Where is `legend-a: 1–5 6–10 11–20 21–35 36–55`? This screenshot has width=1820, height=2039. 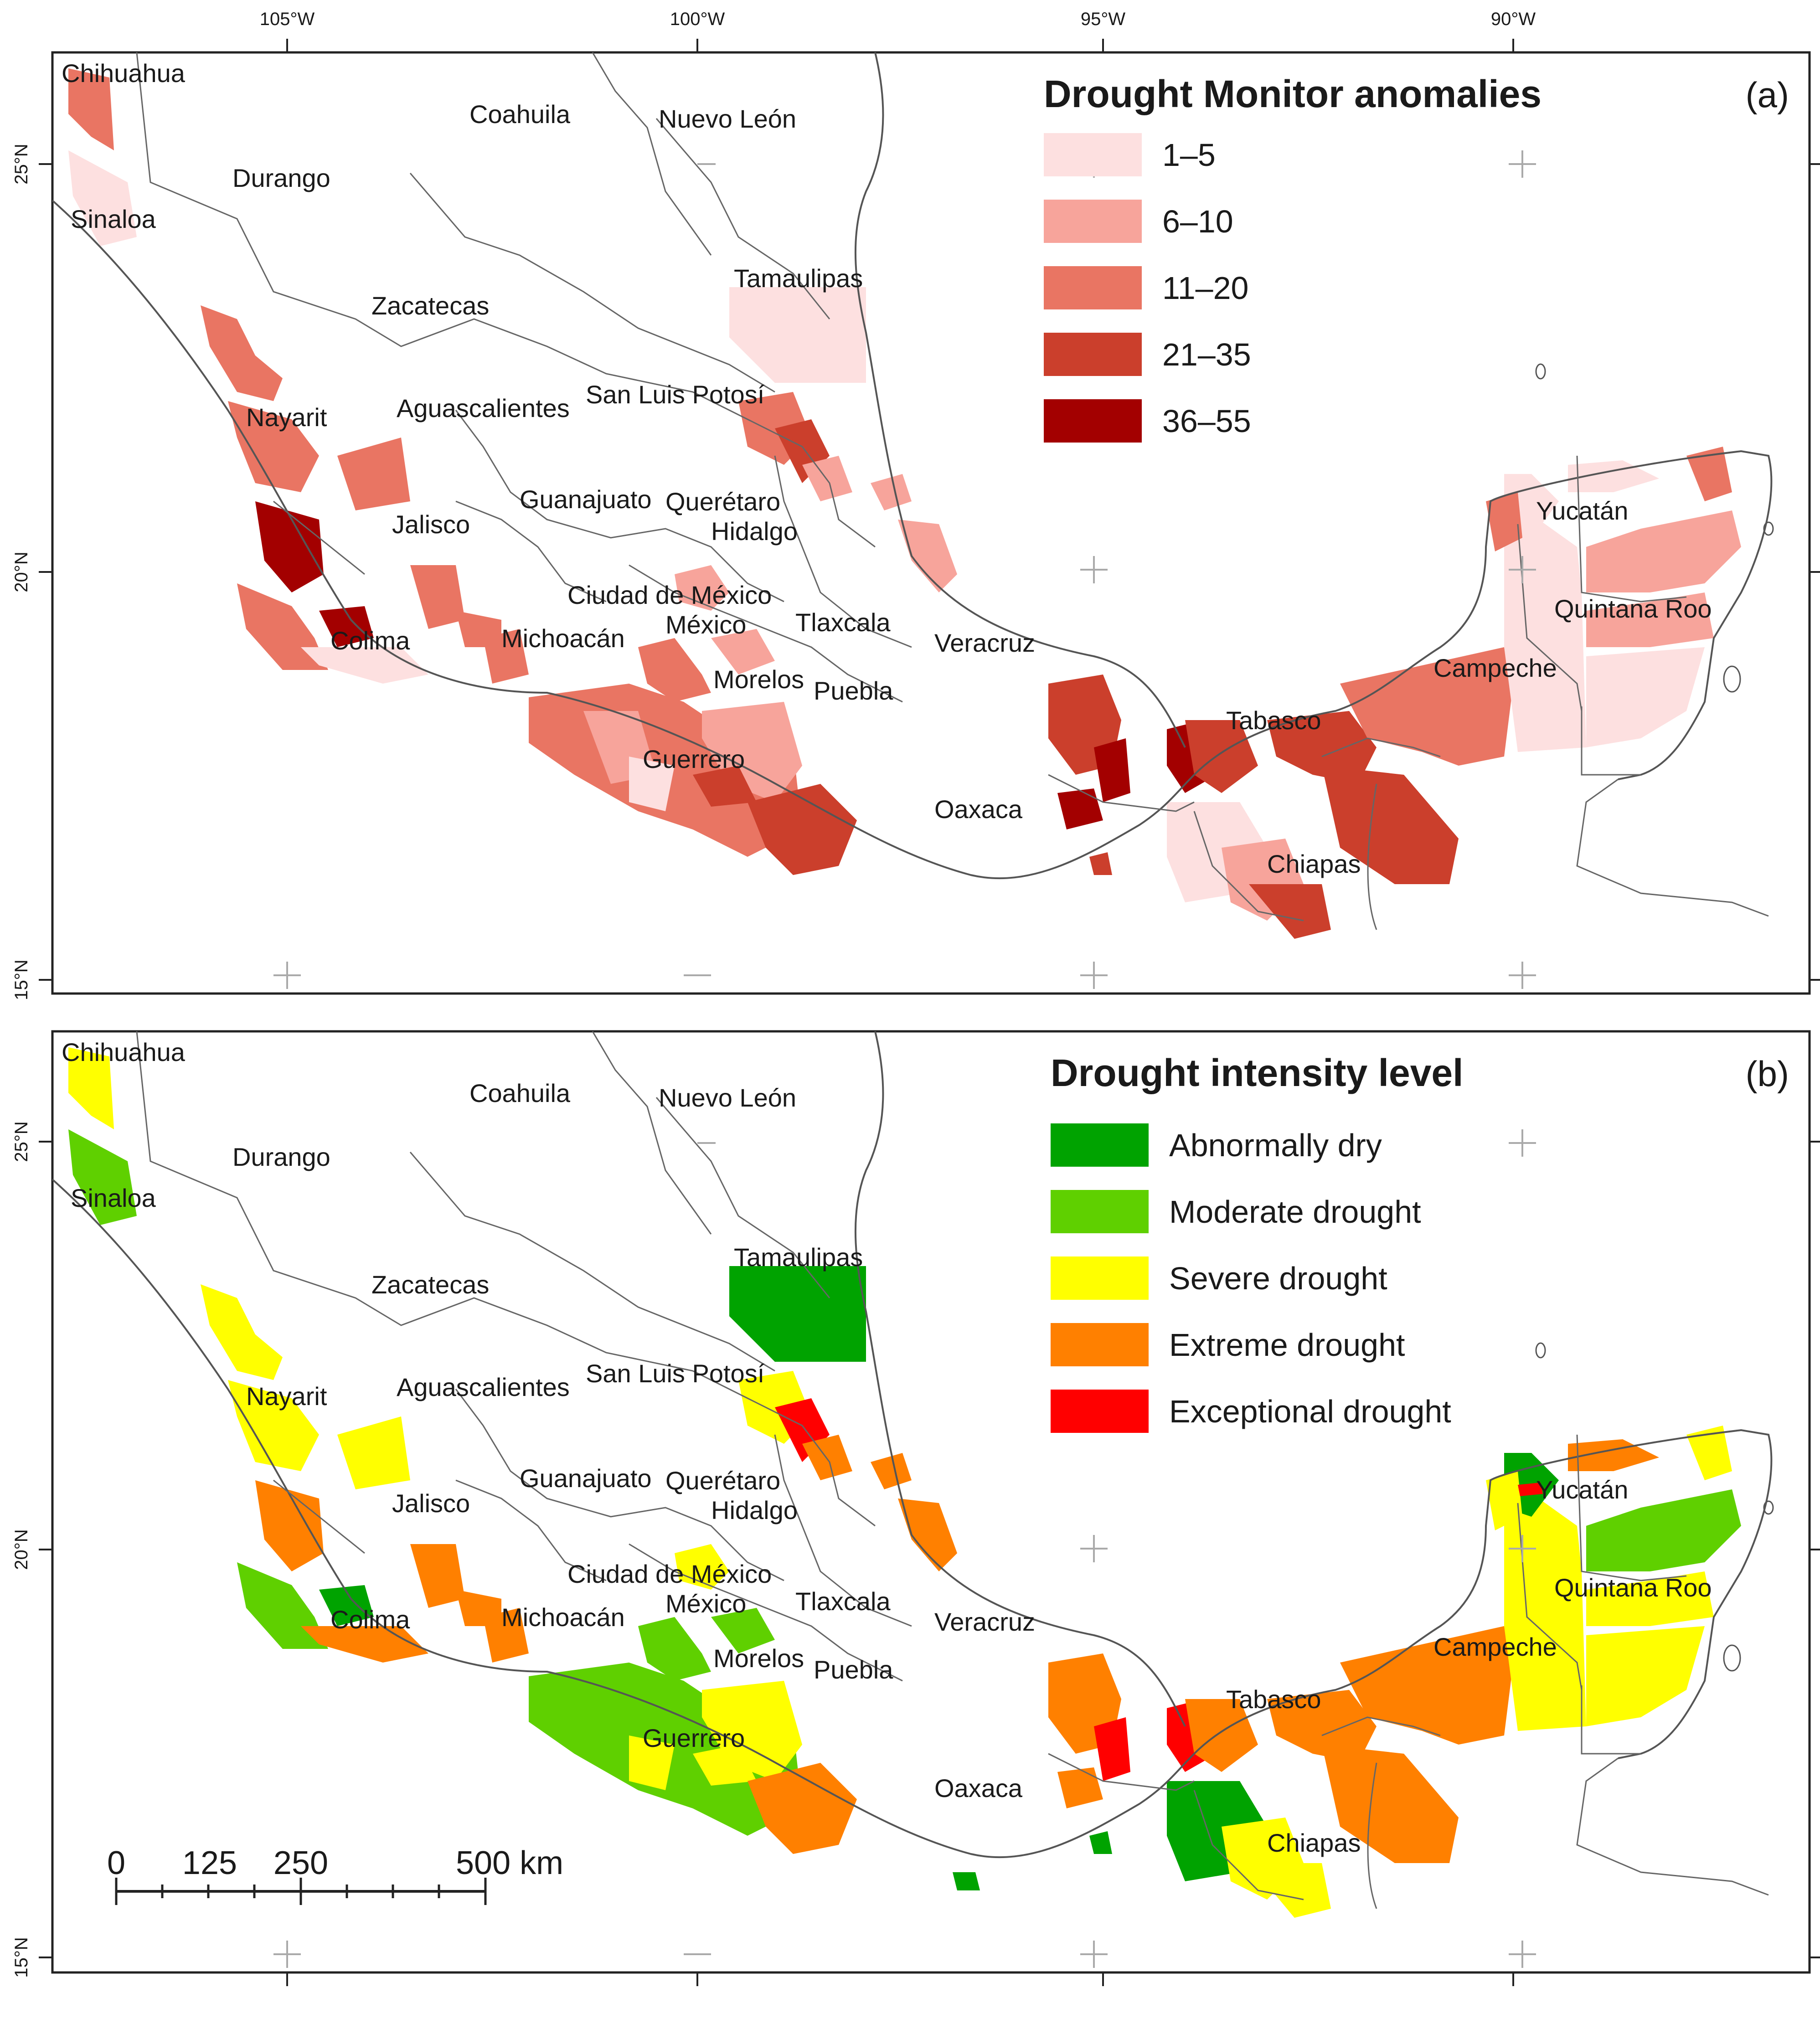 legend-a: 1–5 6–10 11–20 21–35 36–55 is located at coordinates (1148, 288).